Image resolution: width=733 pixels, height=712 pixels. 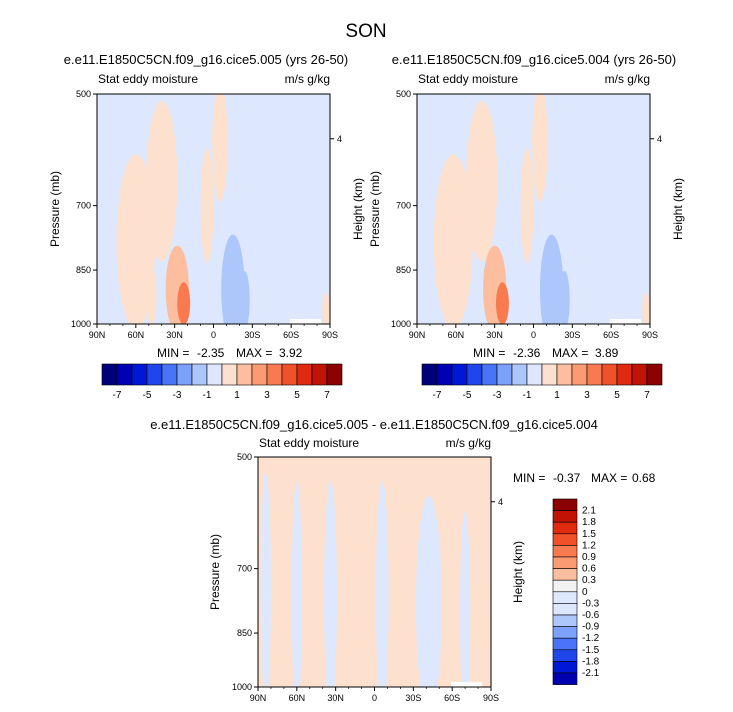 What do you see at coordinates (589, 580) in the screenshot?
I see `panel-2-colorbar-label-6: 0.3` at bounding box center [589, 580].